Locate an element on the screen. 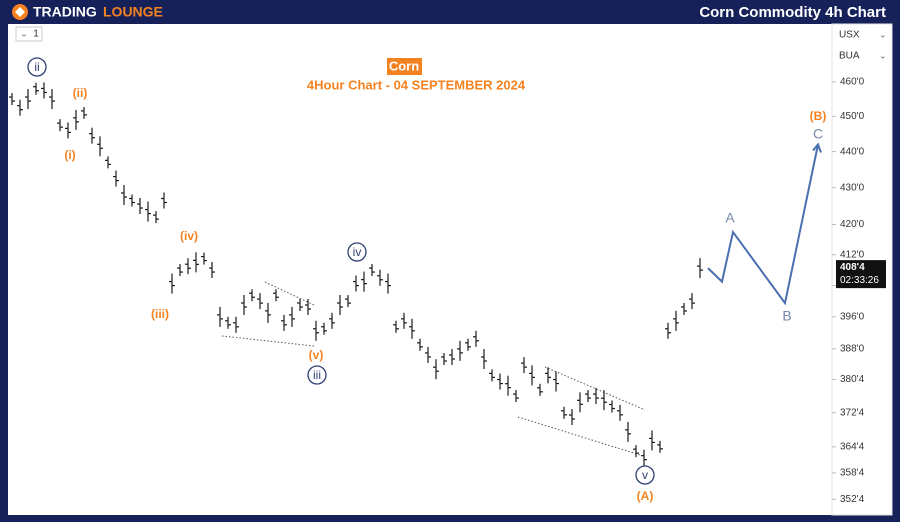 This screenshot has height=522, width=900. countdown: 02:33:26 is located at coordinates (859, 280).